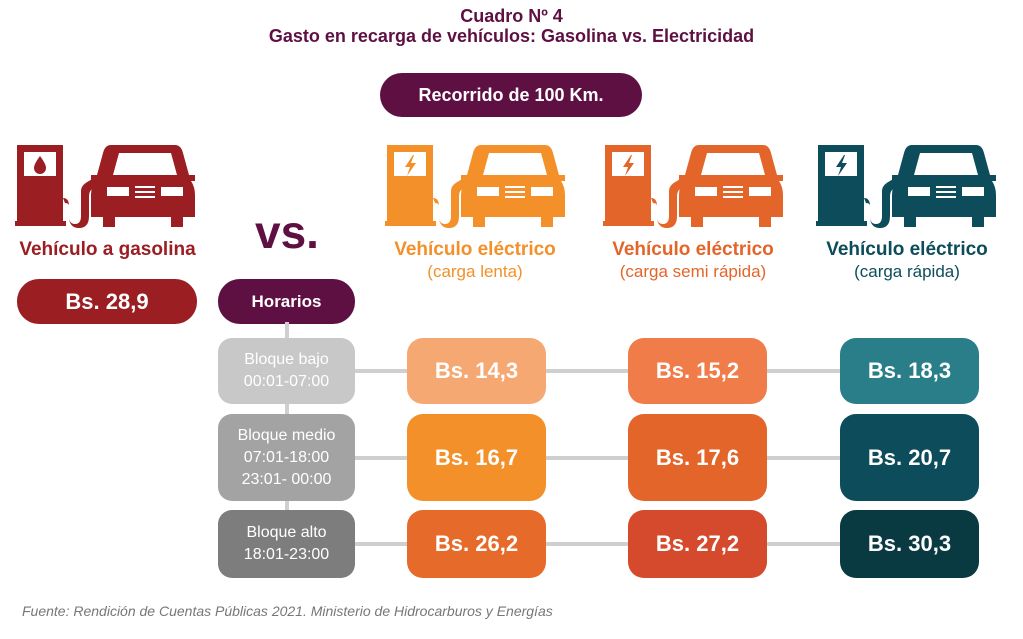 The image size is (1023, 639). I want to click on cost-cell: Bs. 16,7, so click(476, 457).